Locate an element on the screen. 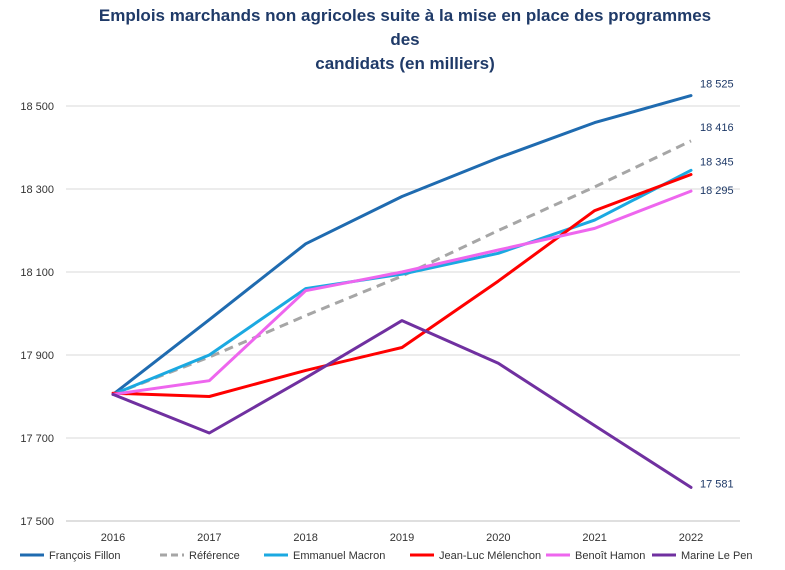 This screenshot has height=570, width=785. legend-label: Référence is located at coordinates (214, 556).